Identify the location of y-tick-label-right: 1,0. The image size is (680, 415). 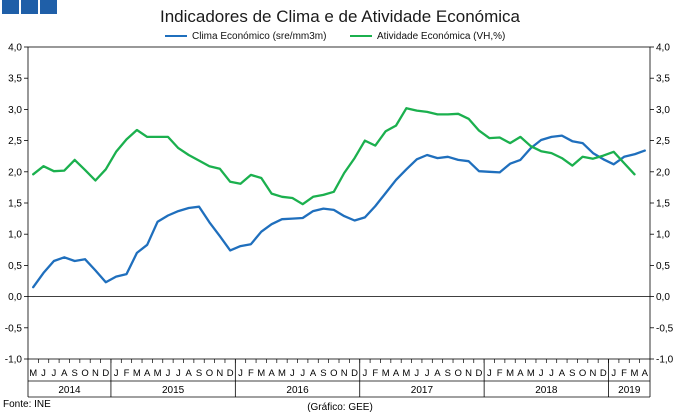
(663, 235).